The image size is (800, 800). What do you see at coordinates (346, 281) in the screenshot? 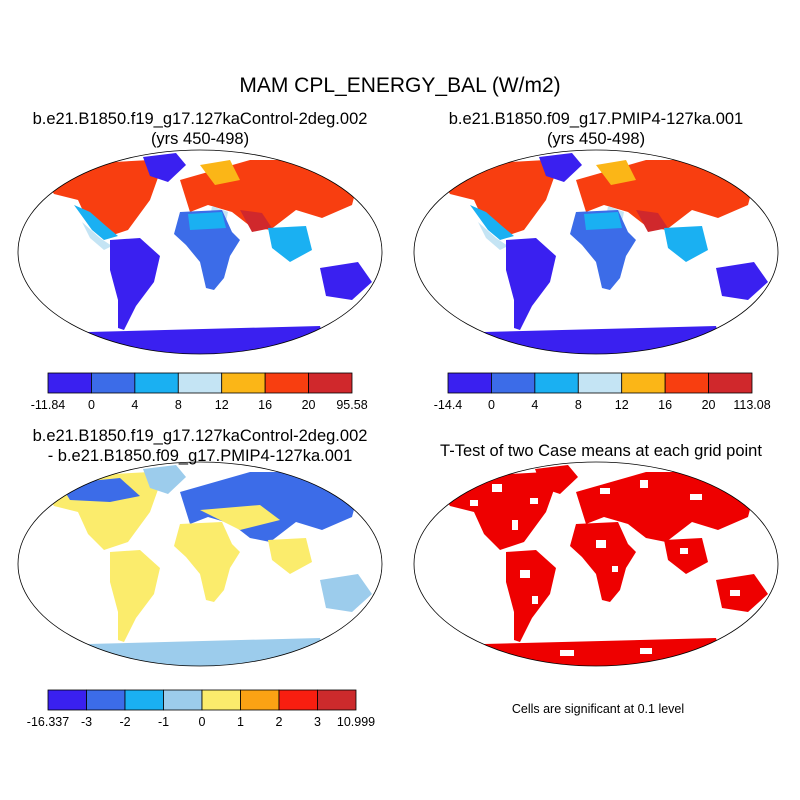
I see `panel1-australia` at bounding box center [346, 281].